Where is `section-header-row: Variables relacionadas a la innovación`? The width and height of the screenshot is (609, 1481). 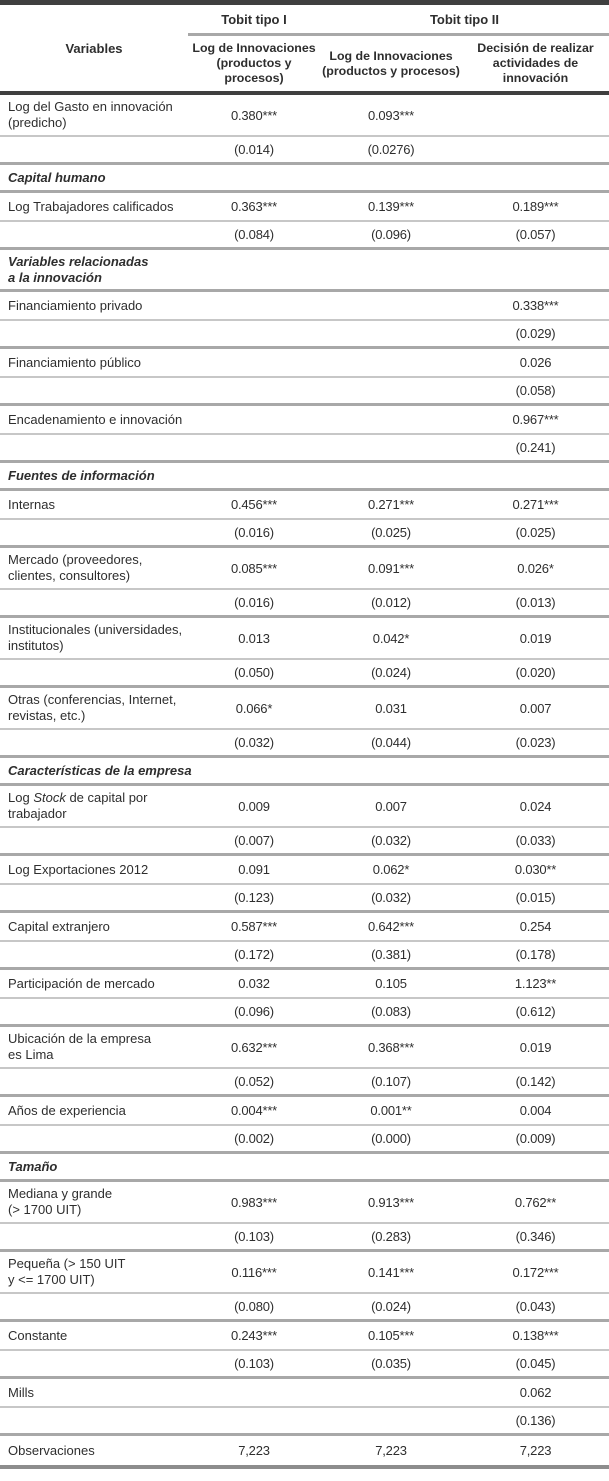 section-header-row: Variables relacionadas a la innovación is located at coordinates (304, 271).